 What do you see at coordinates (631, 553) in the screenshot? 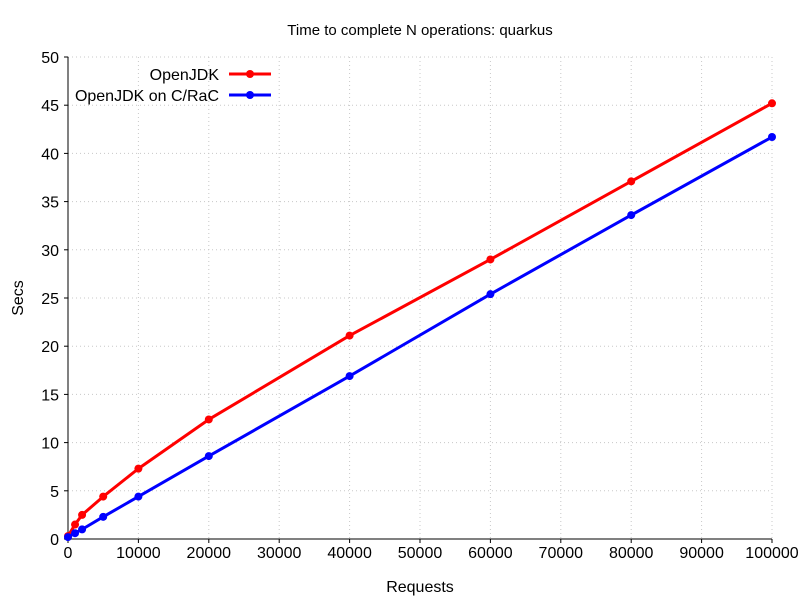
I see `x-tick-label: 80000` at bounding box center [631, 553].